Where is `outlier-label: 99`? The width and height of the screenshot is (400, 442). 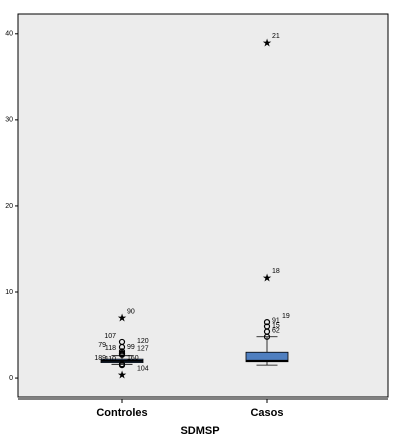
outlier-label: 99 is located at coordinates (131, 347).